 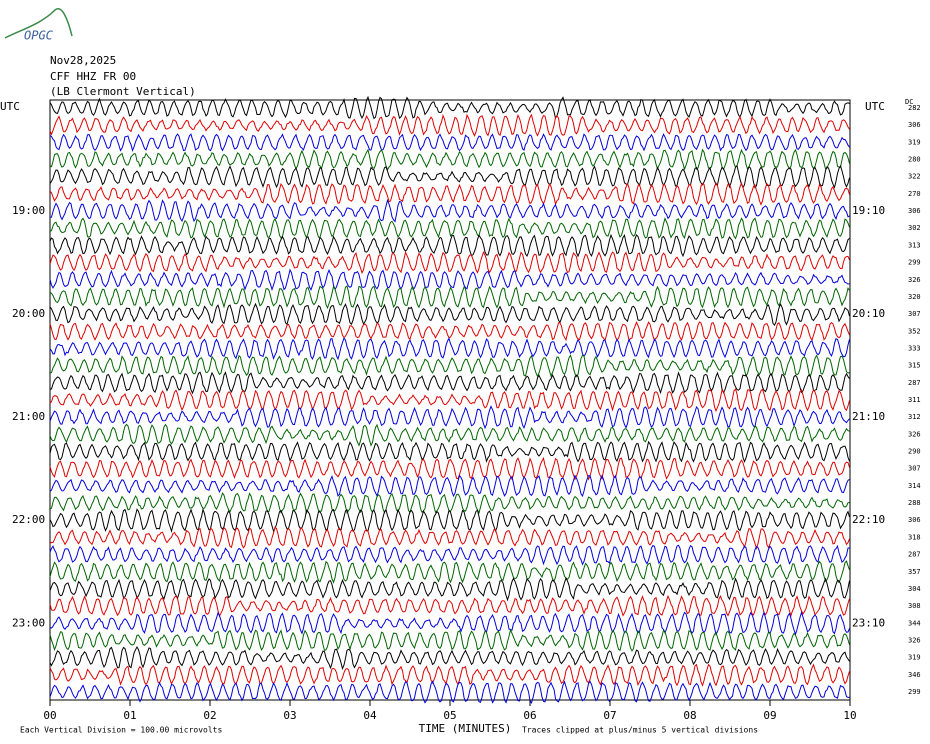 What do you see at coordinates (28, 622) in the screenshot?
I see `left-time-label: 23:00` at bounding box center [28, 622].